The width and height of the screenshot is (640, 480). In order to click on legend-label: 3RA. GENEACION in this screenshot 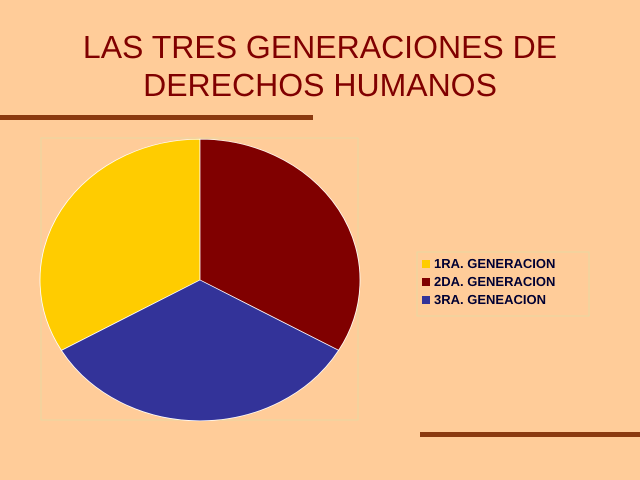, I will do `click(490, 299)`.